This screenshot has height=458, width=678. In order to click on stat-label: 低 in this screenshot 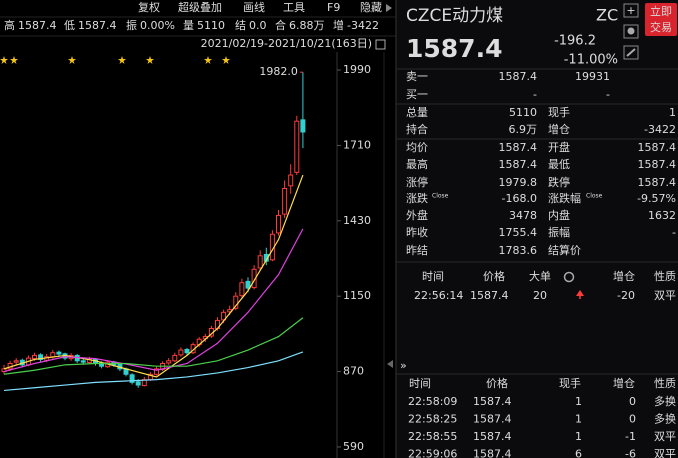, I will do `click(69, 25)`.